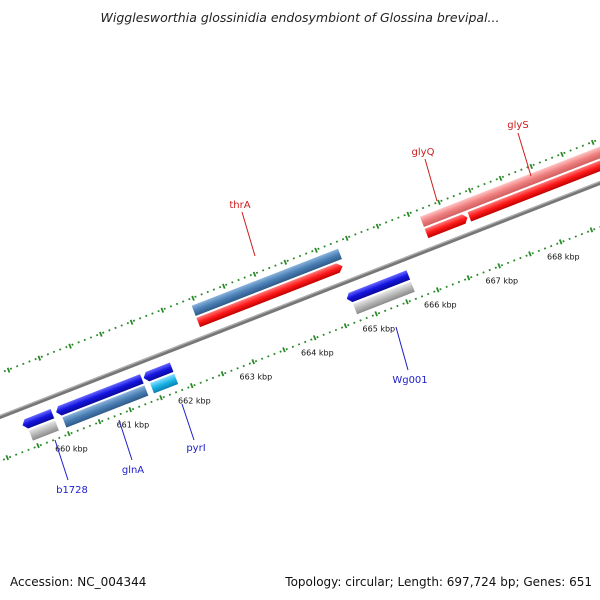 Image resolution: width=600 pixels, height=600 pixels. Describe the element at coordinates (423, 152) in the screenshot. I see `gene-label-glyQ: glyQ` at that location.